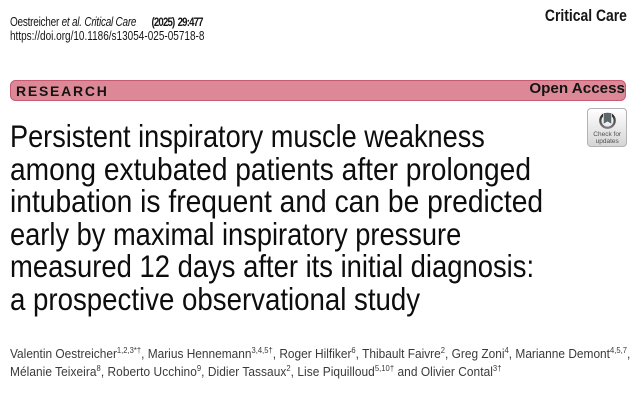 This screenshot has width=643, height=400. What do you see at coordinates (607, 134) in the screenshot?
I see `svg-text: Check for` at bounding box center [607, 134].